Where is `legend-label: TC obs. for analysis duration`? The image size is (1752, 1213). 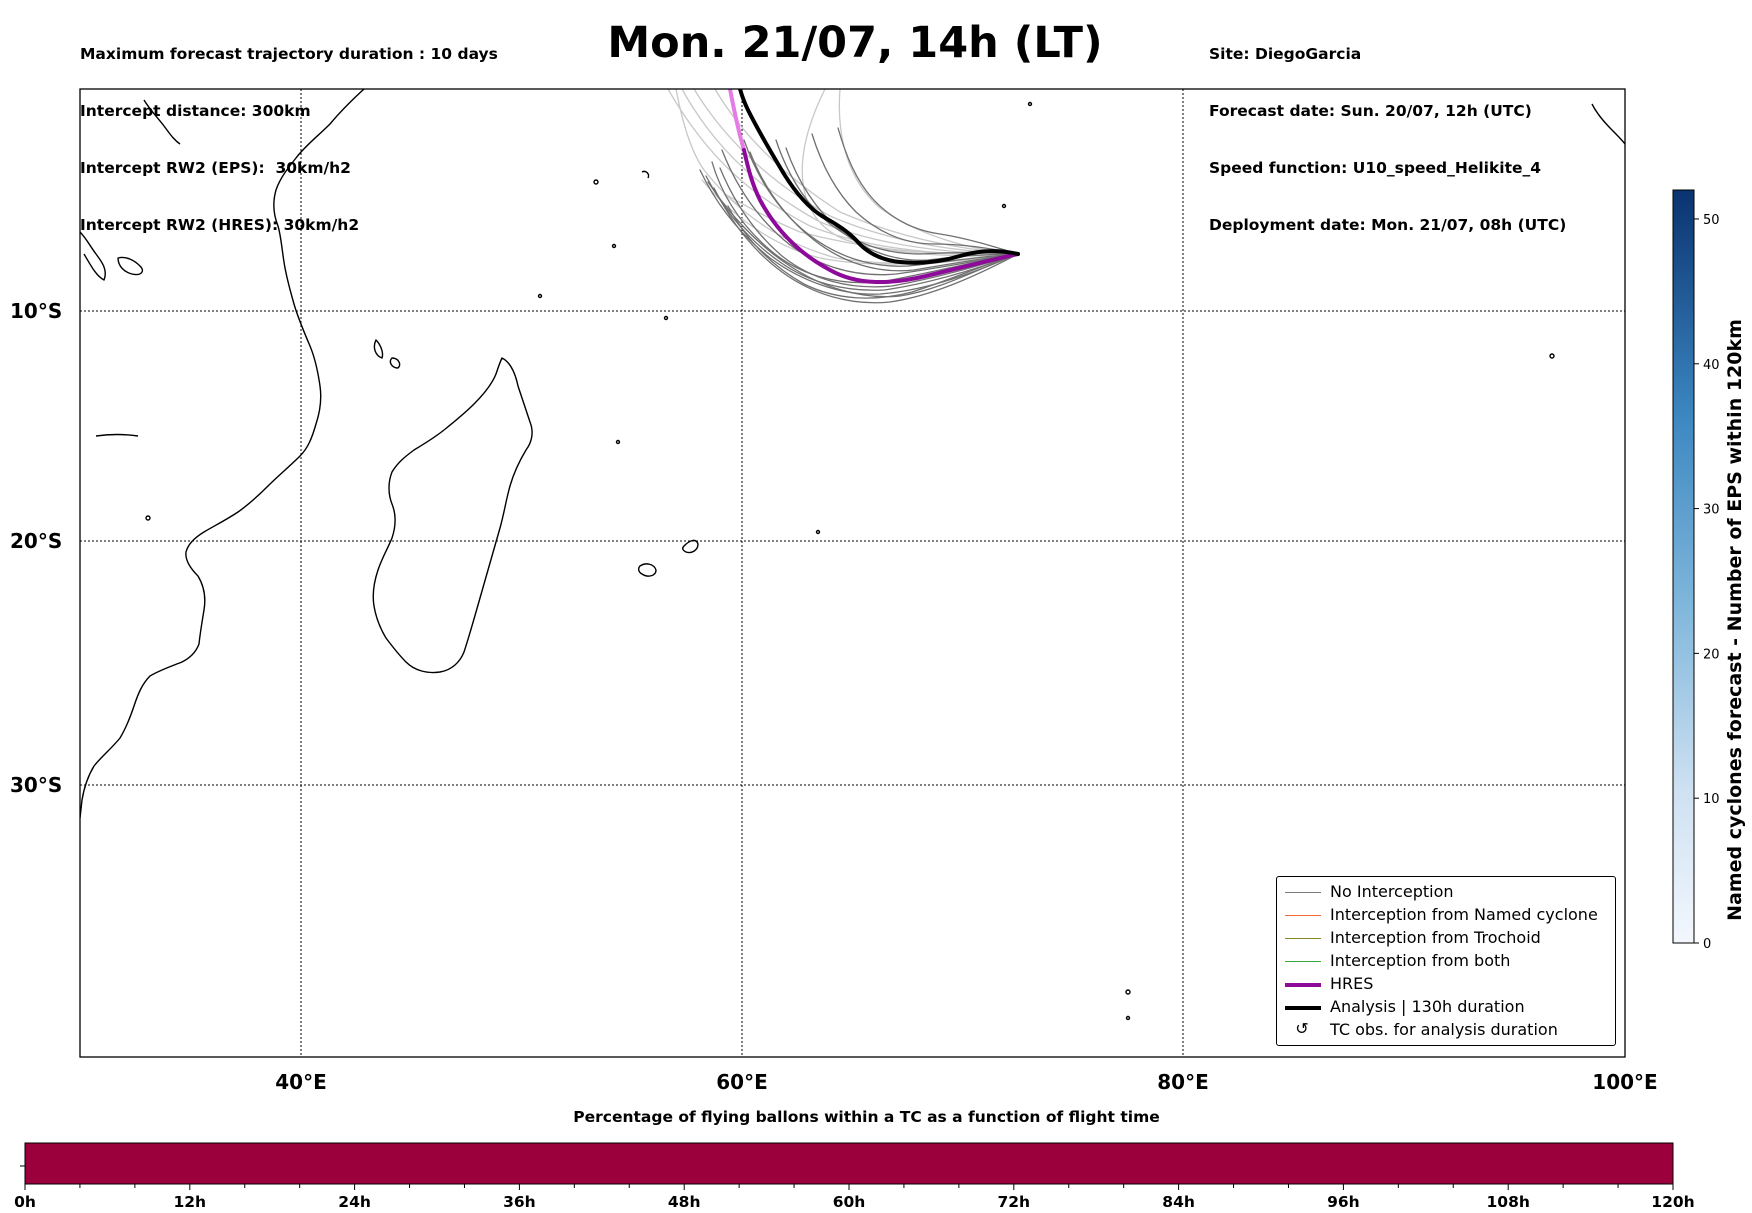
legend-label: TC obs. for analysis duration is located at coordinates (1444, 1029).